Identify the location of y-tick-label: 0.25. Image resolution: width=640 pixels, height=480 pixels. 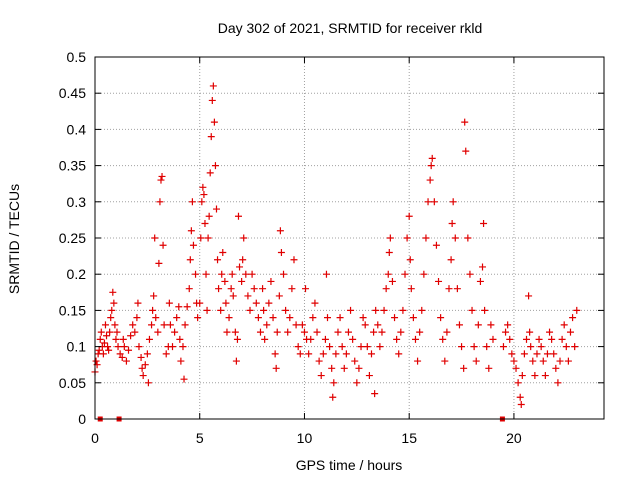
(72, 238).